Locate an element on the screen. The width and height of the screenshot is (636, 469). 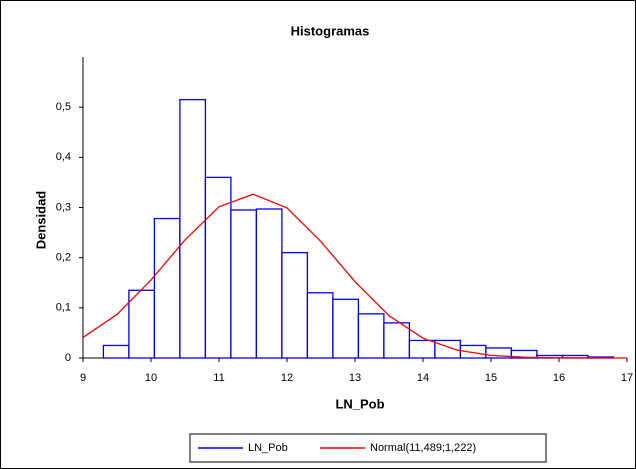
x-tick-label: 12 is located at coordinates (287, 378).